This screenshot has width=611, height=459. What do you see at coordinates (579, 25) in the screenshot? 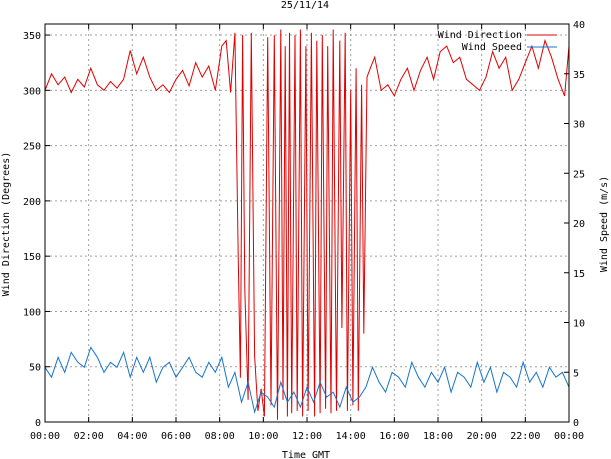
I see `y-right-tick-label: 40` at bounding box center [579, 25].